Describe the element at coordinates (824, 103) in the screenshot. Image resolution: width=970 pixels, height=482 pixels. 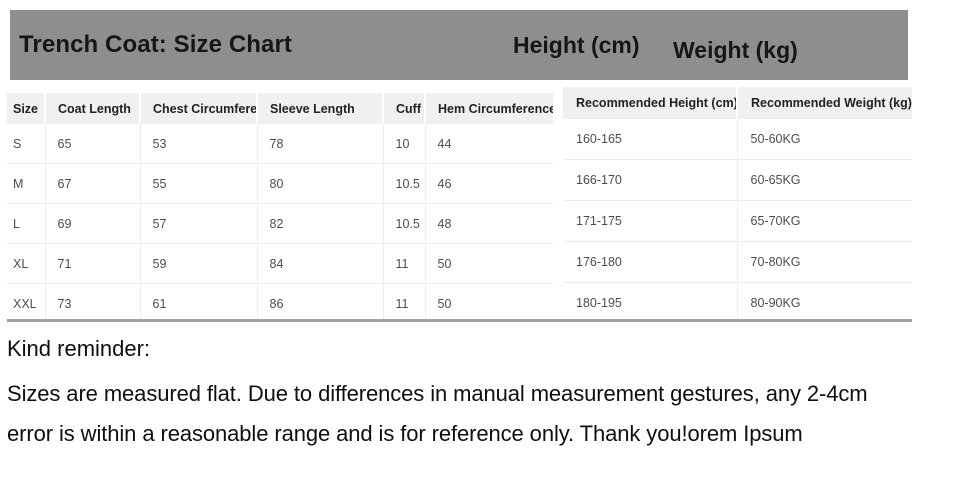
I see `recommendation-table-header-cell: Recommended Weight (kg)` at that location.